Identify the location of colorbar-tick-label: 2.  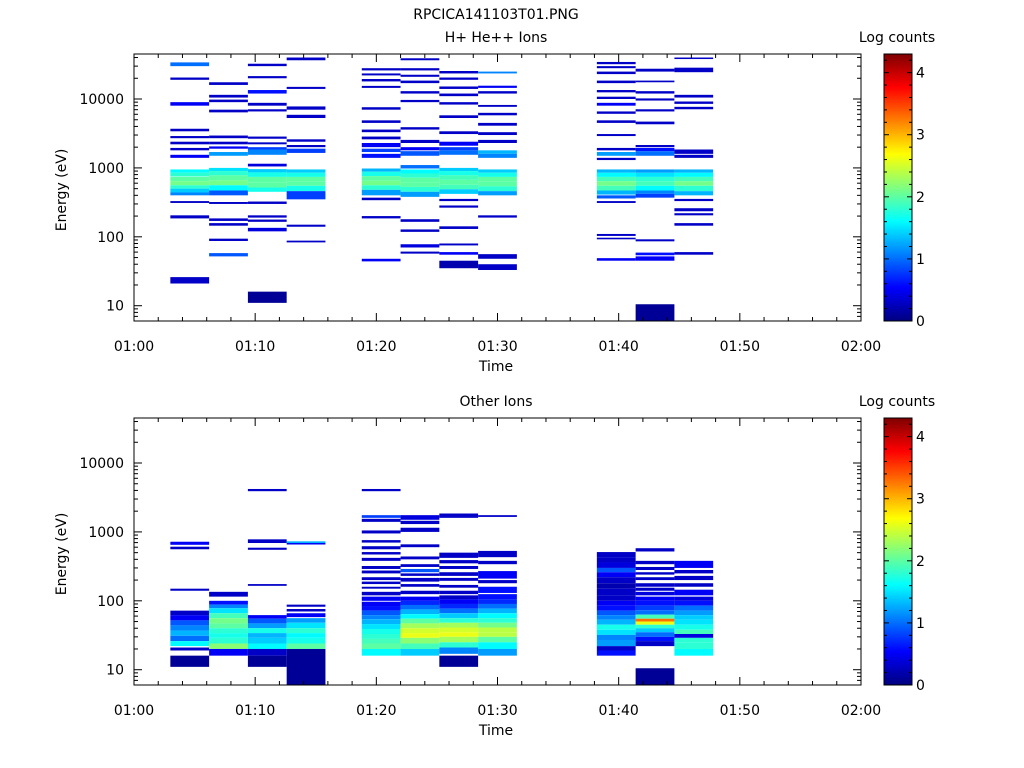
(920, 562).